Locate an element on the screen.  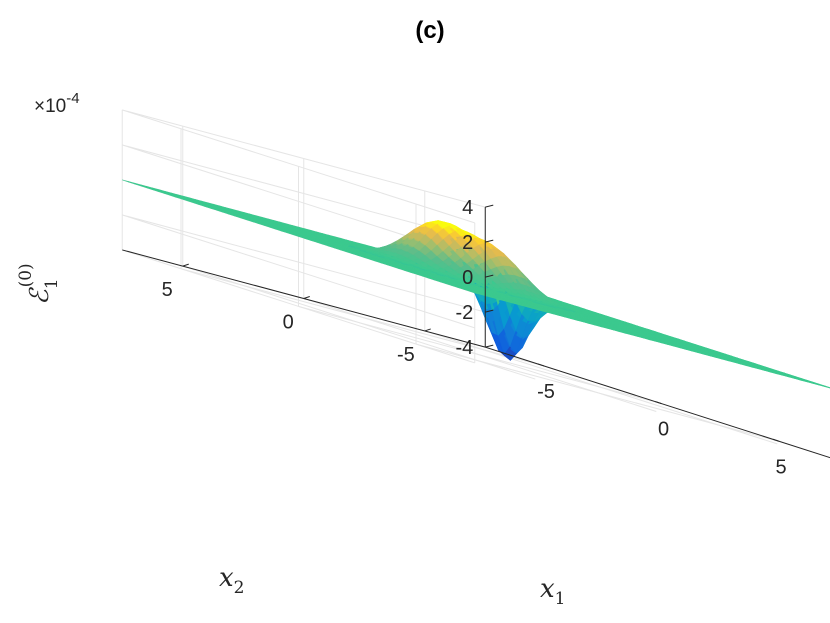
svg-text: x1 is located at coordinates (553, 591).